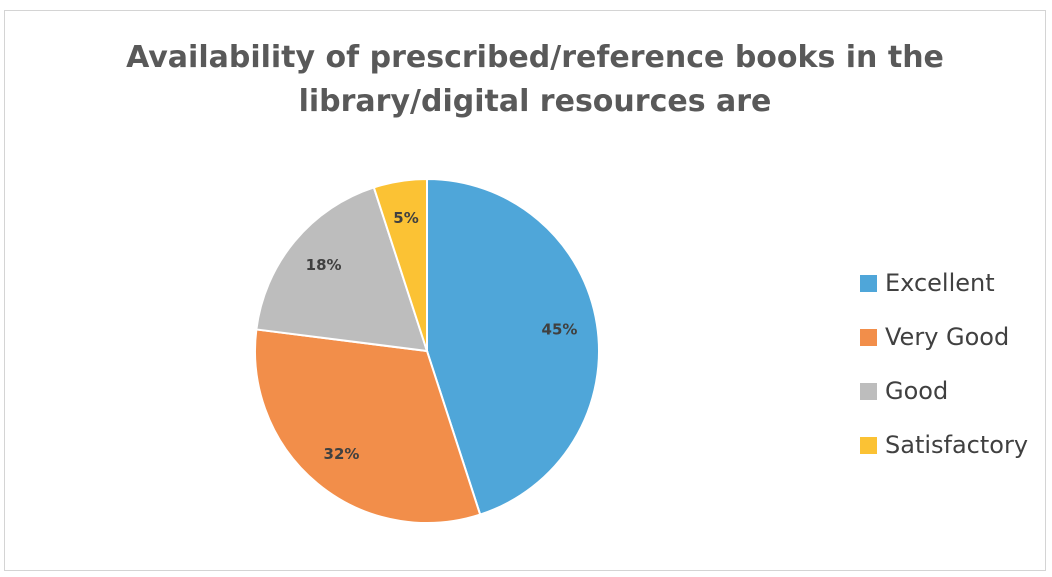 This screenshot has height=577, width=1052. What do you see at coordinates (513, 346) in the screenshot?
I see `pie-slice-excellent` at bounding box center [513, 346].